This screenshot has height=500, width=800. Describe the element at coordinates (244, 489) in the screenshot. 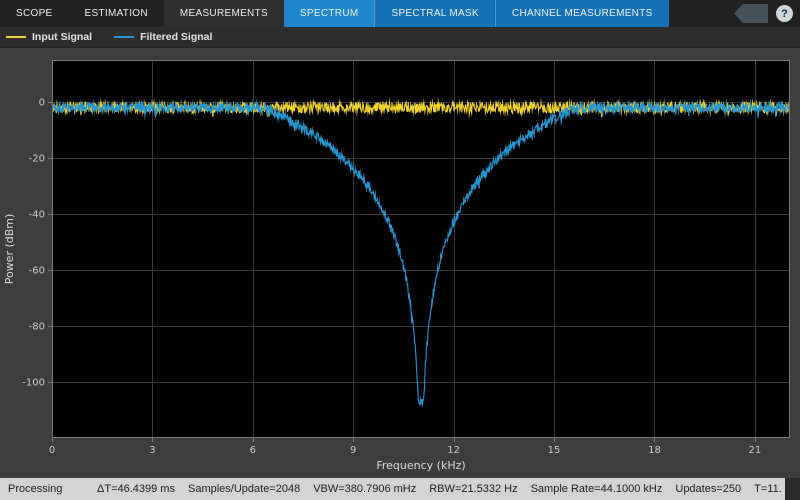

I see `status-samples-per-update: Samples/Update=2048` at that location.